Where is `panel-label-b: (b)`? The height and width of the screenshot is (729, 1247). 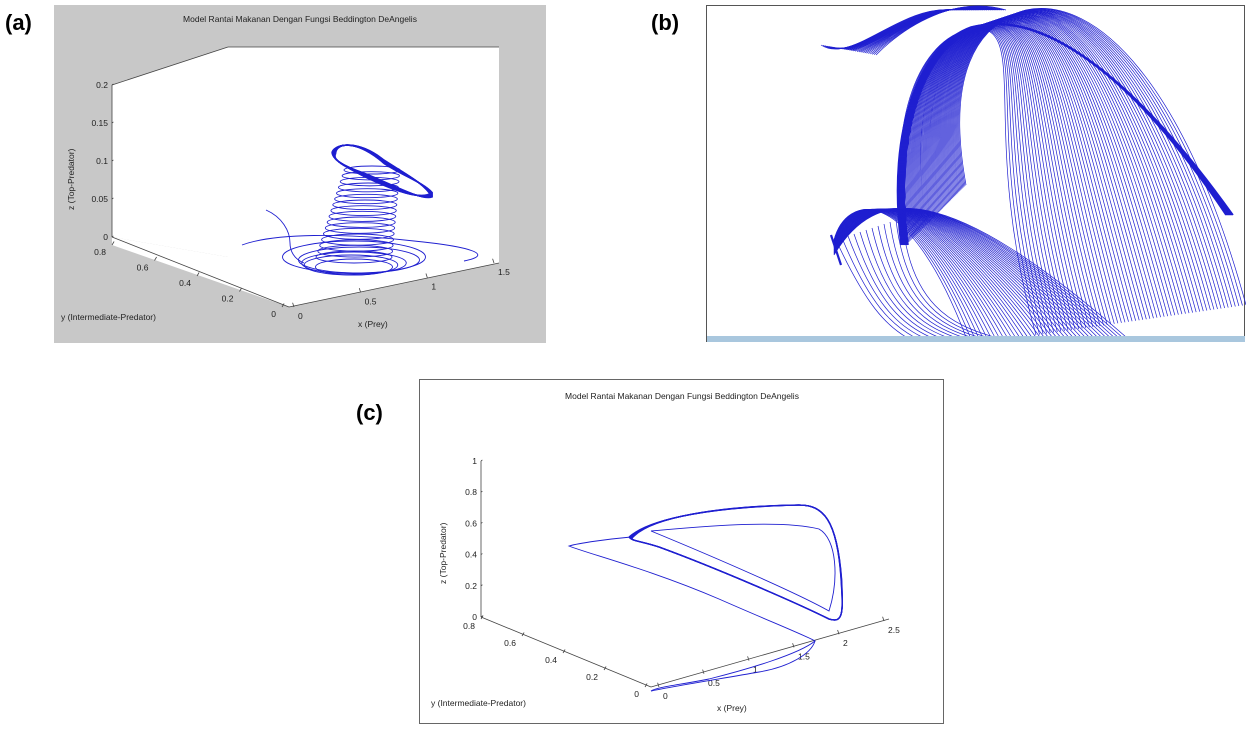 panel-label-b: (b) is located at coordinates (665, 22).